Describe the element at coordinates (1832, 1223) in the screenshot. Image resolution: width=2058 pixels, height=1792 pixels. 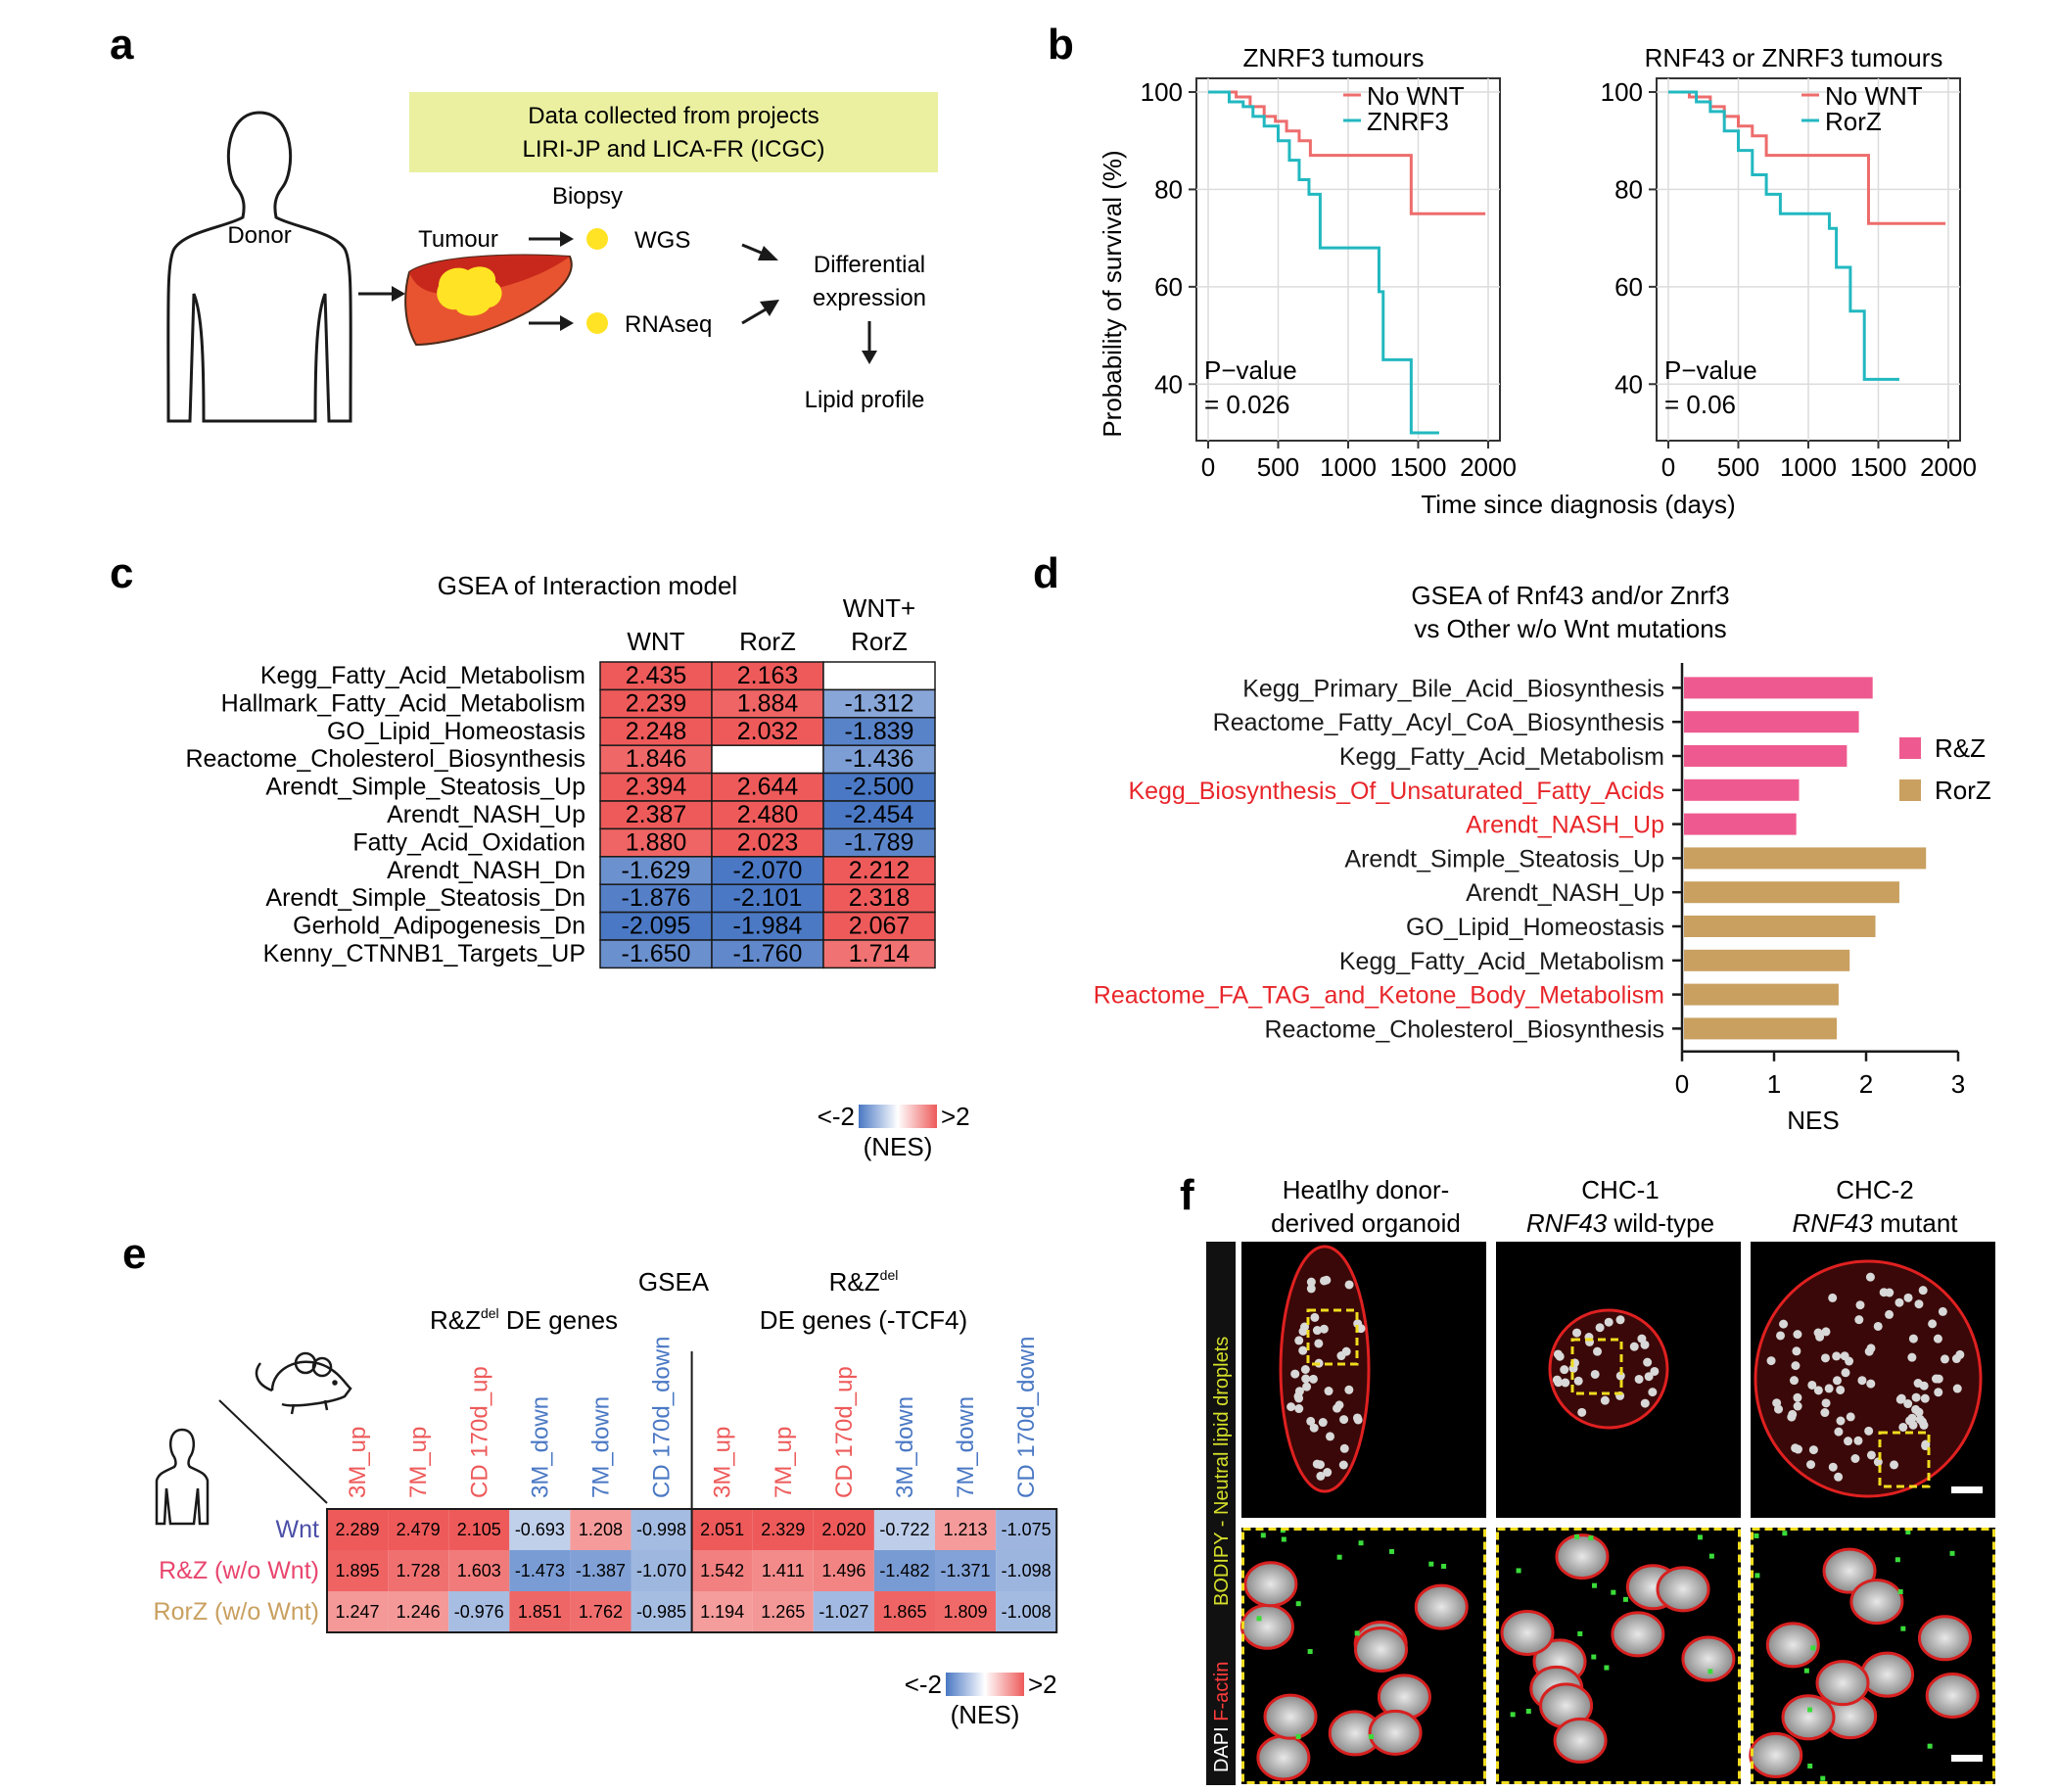
I see `col-3-gene: RNF43` at that location.